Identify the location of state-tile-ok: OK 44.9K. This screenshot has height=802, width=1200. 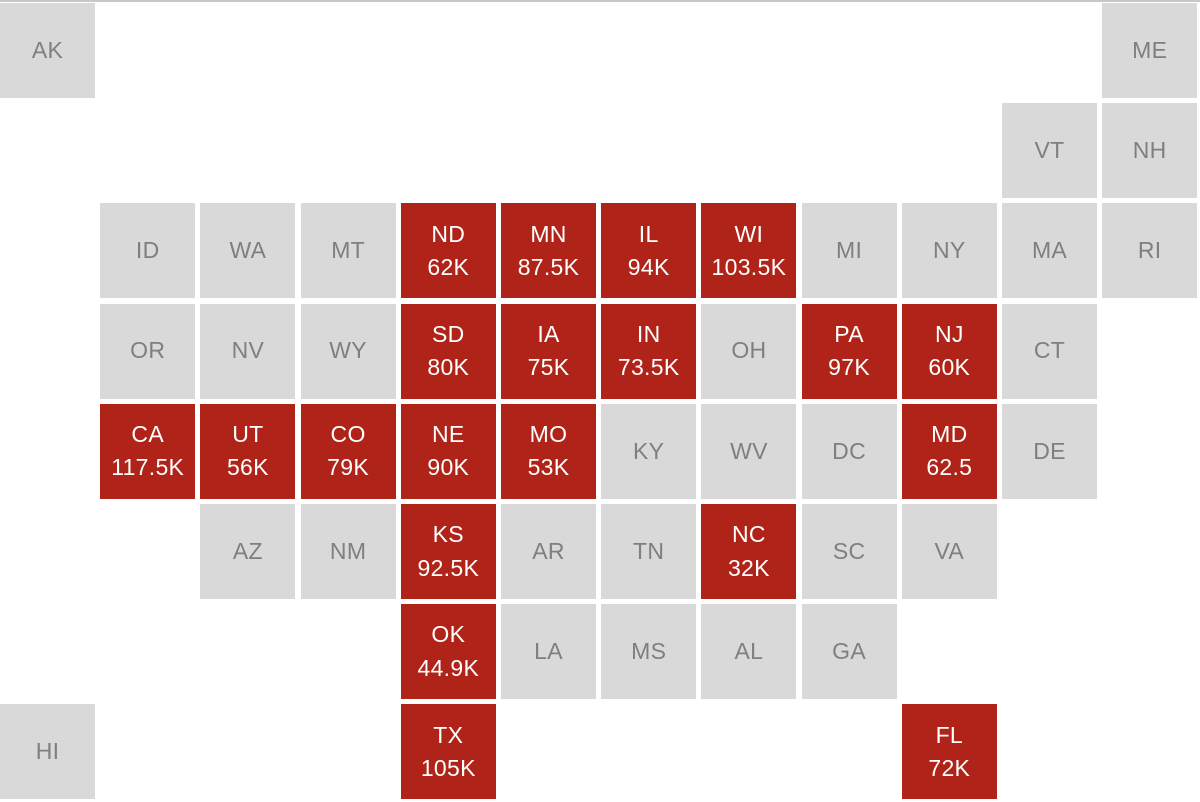
(448, 652).